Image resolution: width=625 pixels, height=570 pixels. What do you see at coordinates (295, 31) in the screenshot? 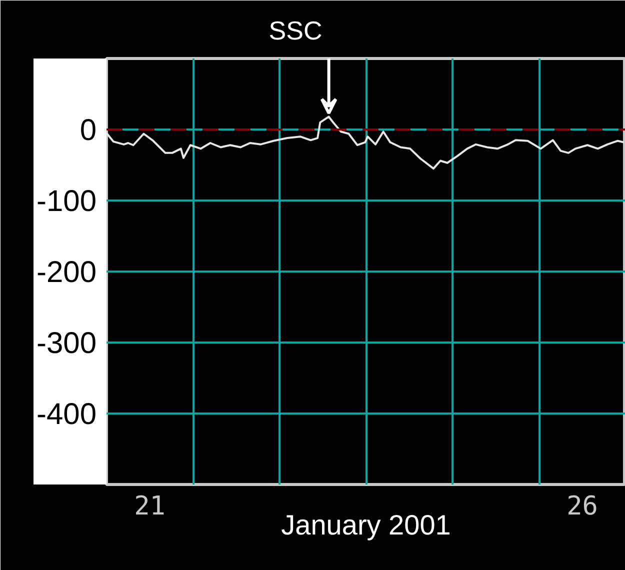
I see `annotation: SSC` at bounding box center [295, 31].